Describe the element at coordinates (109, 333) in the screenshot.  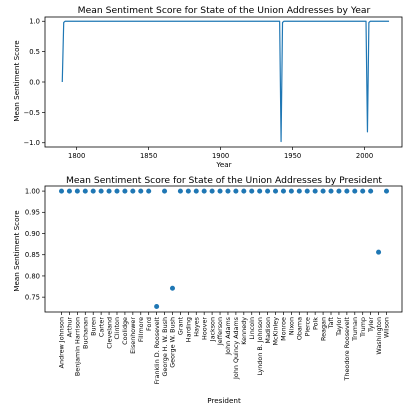
I see `chart2-xtick-label: Cleveland` at that location.